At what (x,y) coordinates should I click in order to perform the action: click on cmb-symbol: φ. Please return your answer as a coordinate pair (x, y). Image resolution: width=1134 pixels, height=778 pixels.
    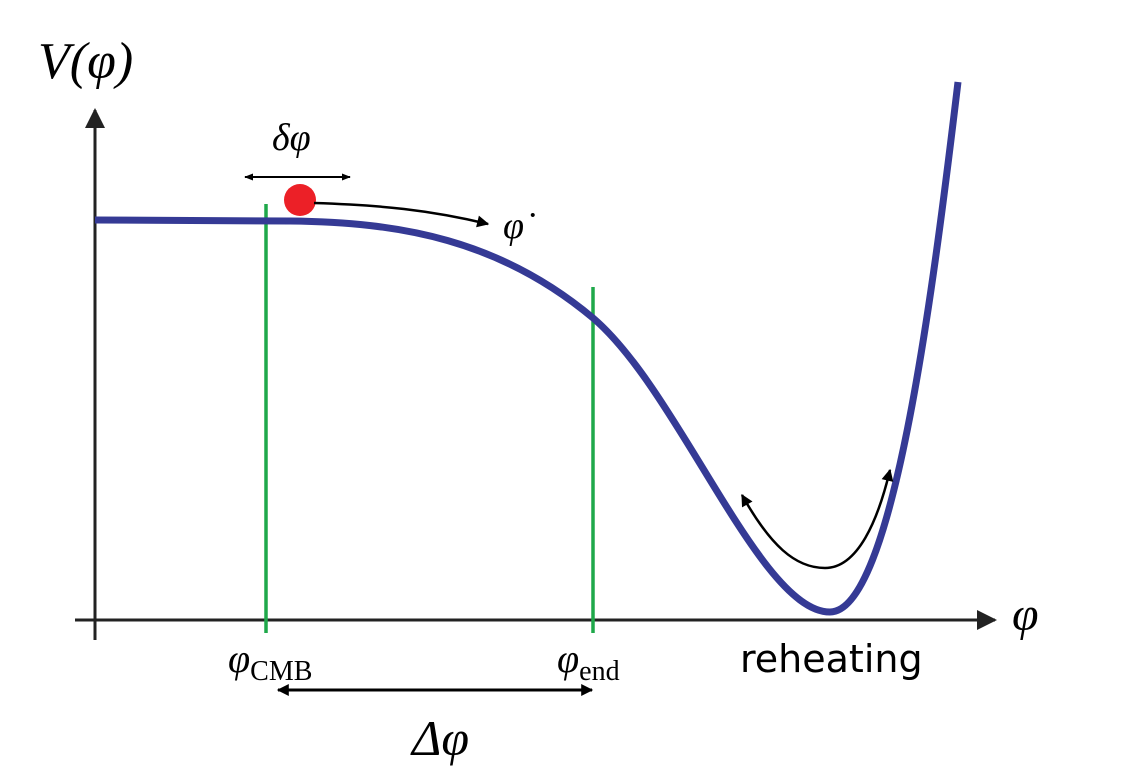
    Looking at the image, I should click on (239, 658).